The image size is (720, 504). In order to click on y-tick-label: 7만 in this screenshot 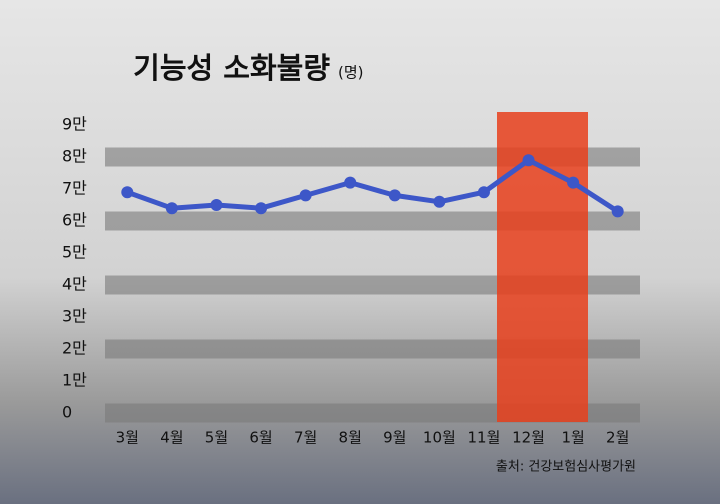, I will do `click(74, 188)`.